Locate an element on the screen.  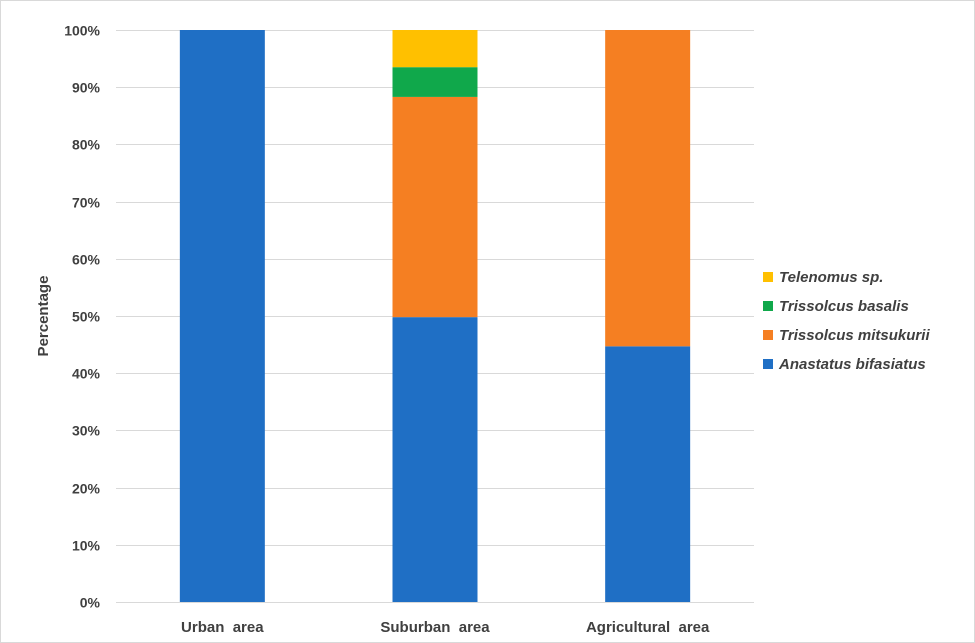
y-tick-label: 50% is located at coordinates (86, 317).